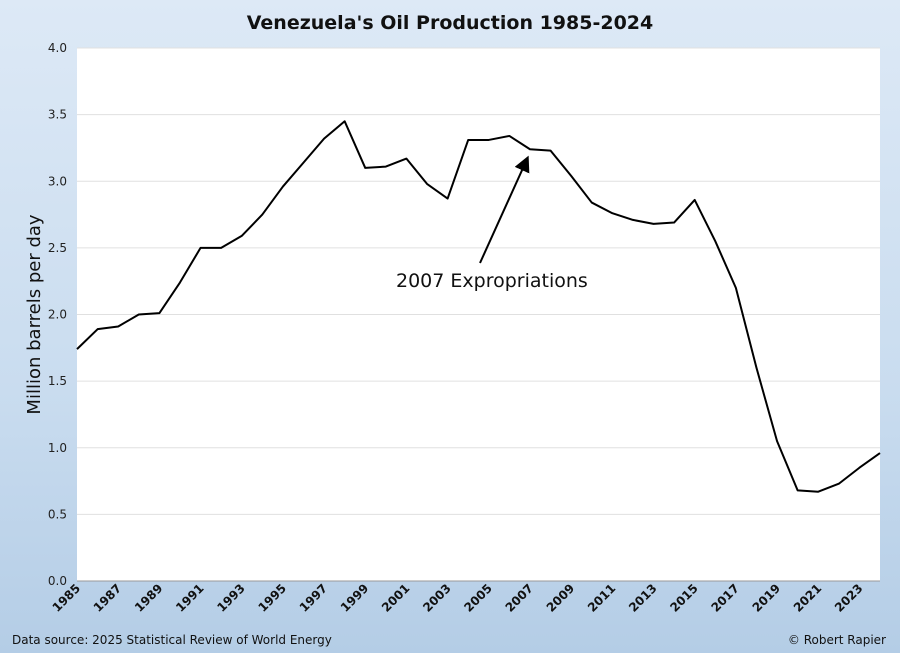  I want to click on x-tick-label: 2003, so click(437, 598).